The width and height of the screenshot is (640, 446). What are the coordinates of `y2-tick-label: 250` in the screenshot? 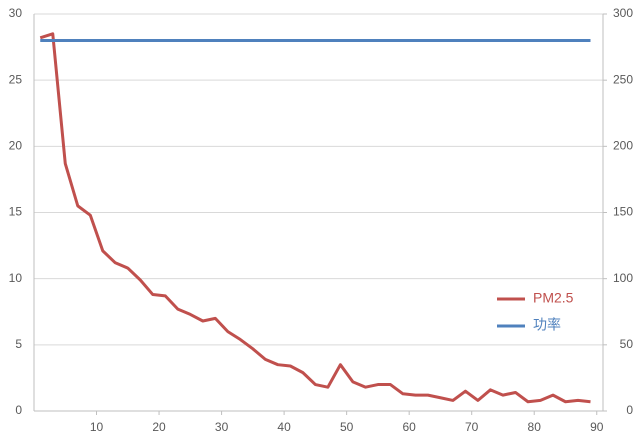 It's located at (623, 79).